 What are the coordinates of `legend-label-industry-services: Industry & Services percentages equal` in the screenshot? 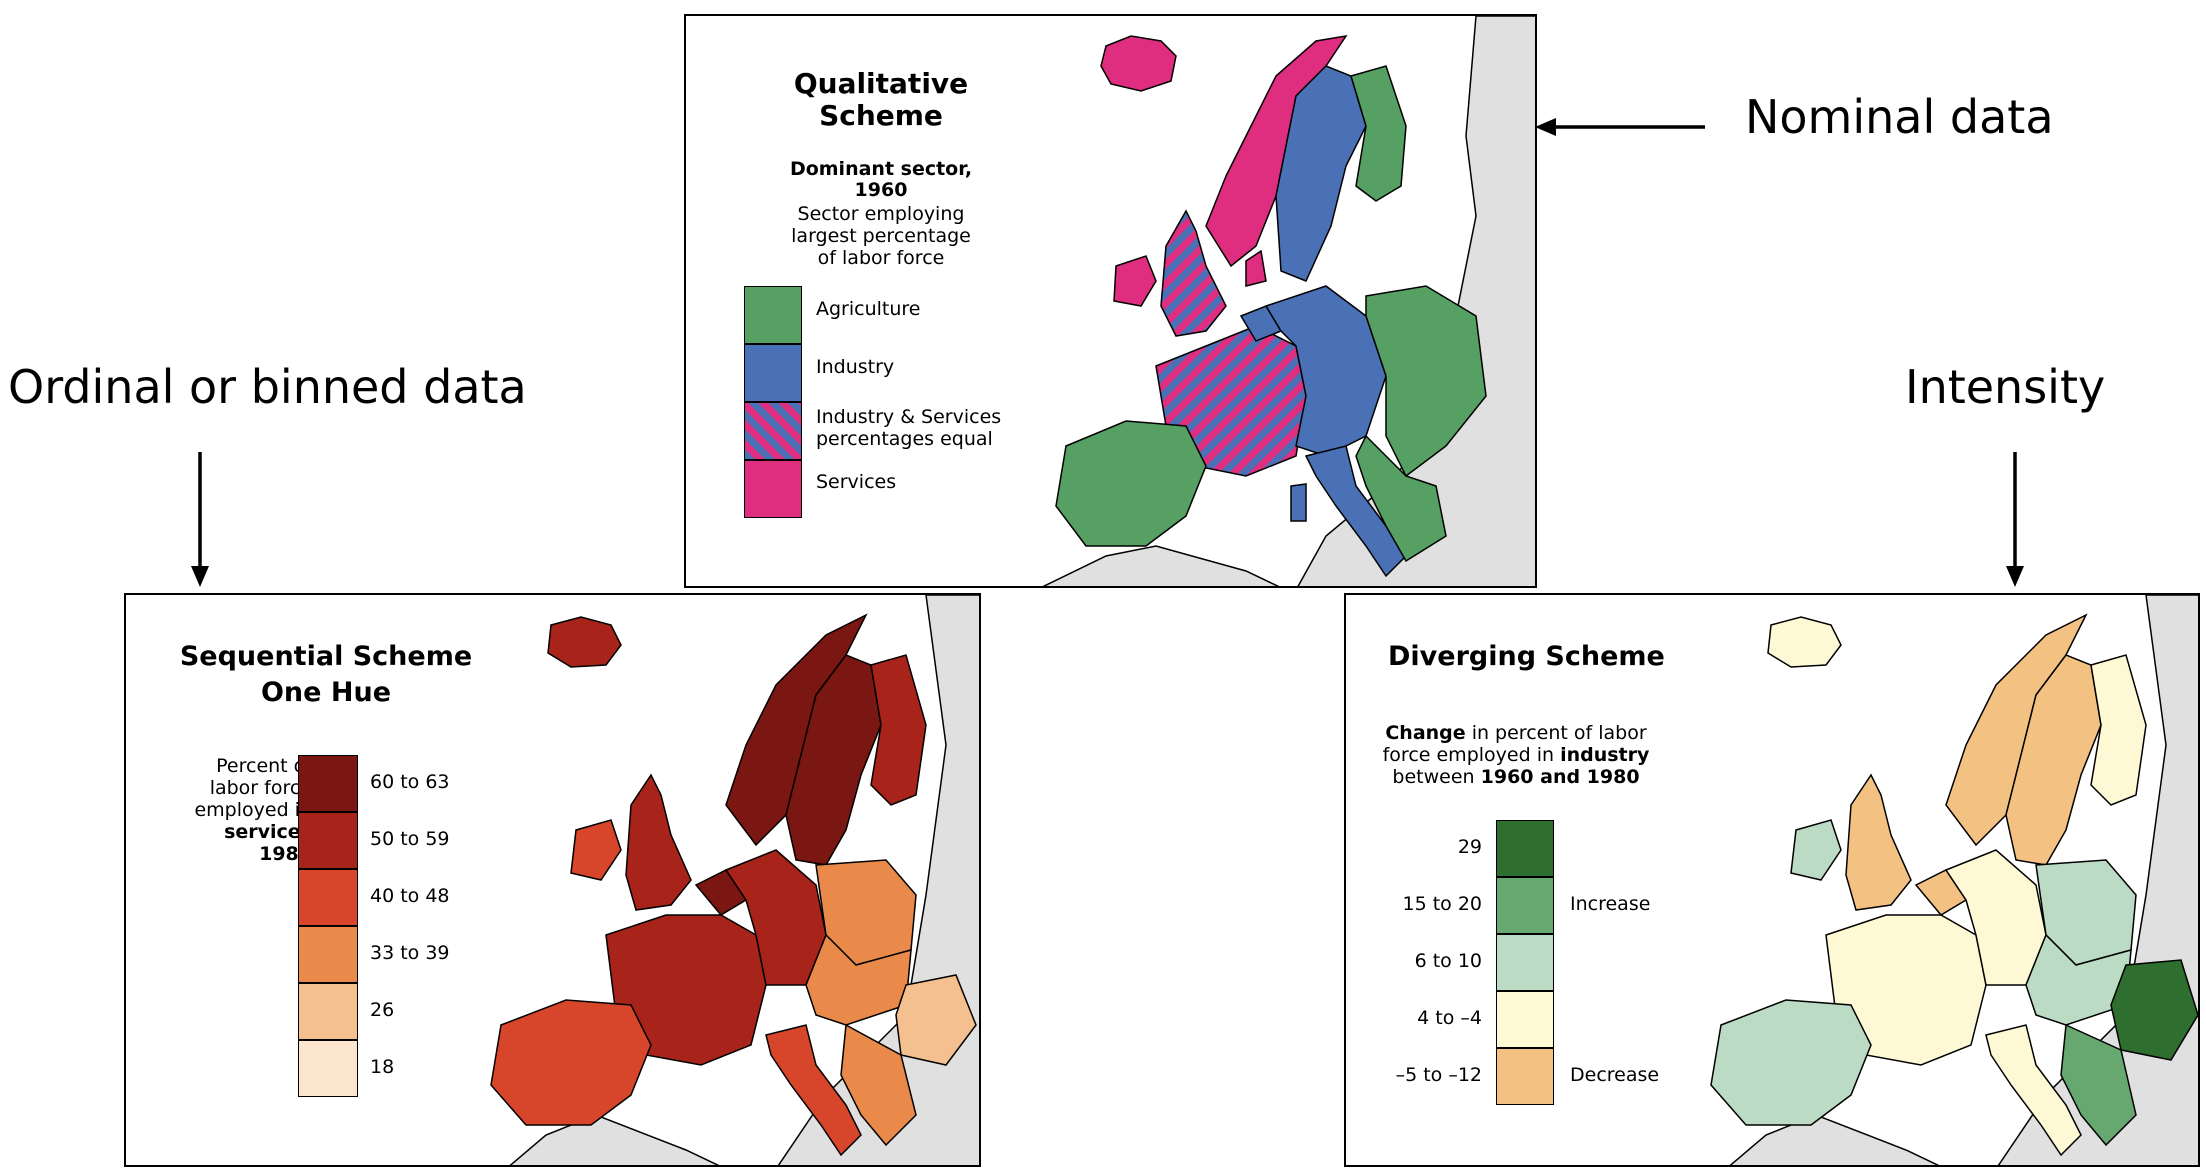 It's located at (909, 428).